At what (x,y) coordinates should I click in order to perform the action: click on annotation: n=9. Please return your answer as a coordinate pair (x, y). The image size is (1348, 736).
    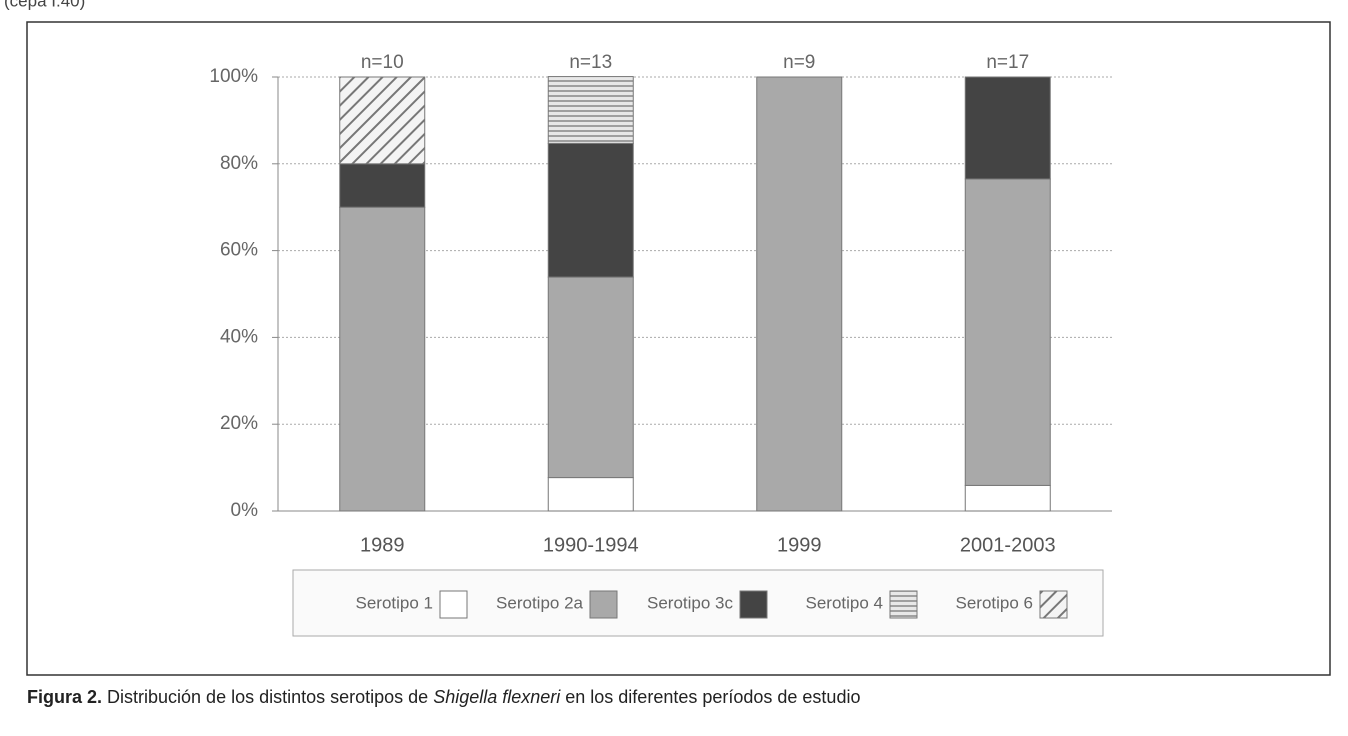
    Looking at the image, I should click on (799, 62).